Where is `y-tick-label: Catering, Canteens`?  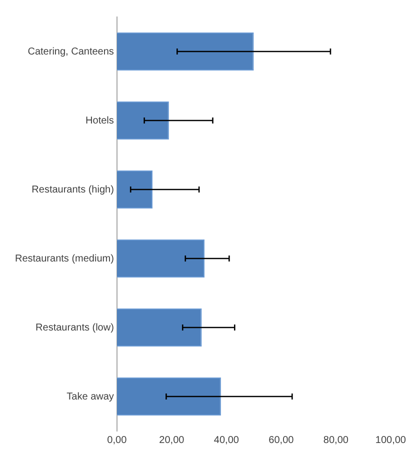 y-tick-label: Catering, Canteens is located at coordinates (71, 52).